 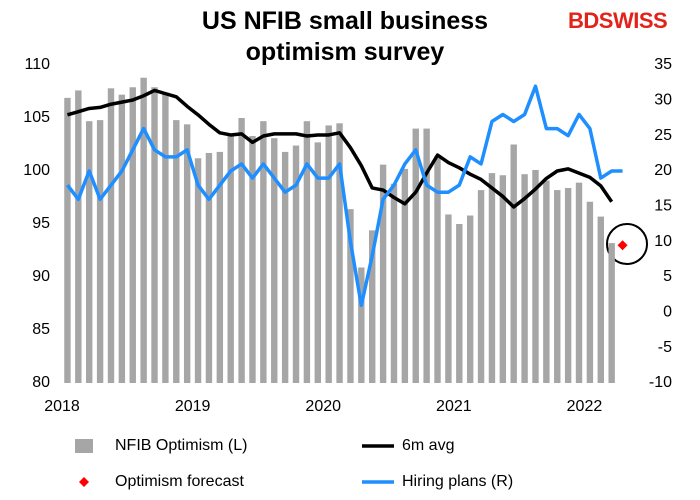 What do you see at coordinates (345, 36) in the screenshot?
I see `chart-title: US NFIB small business optimism survey` at bounding box center [345, 36].